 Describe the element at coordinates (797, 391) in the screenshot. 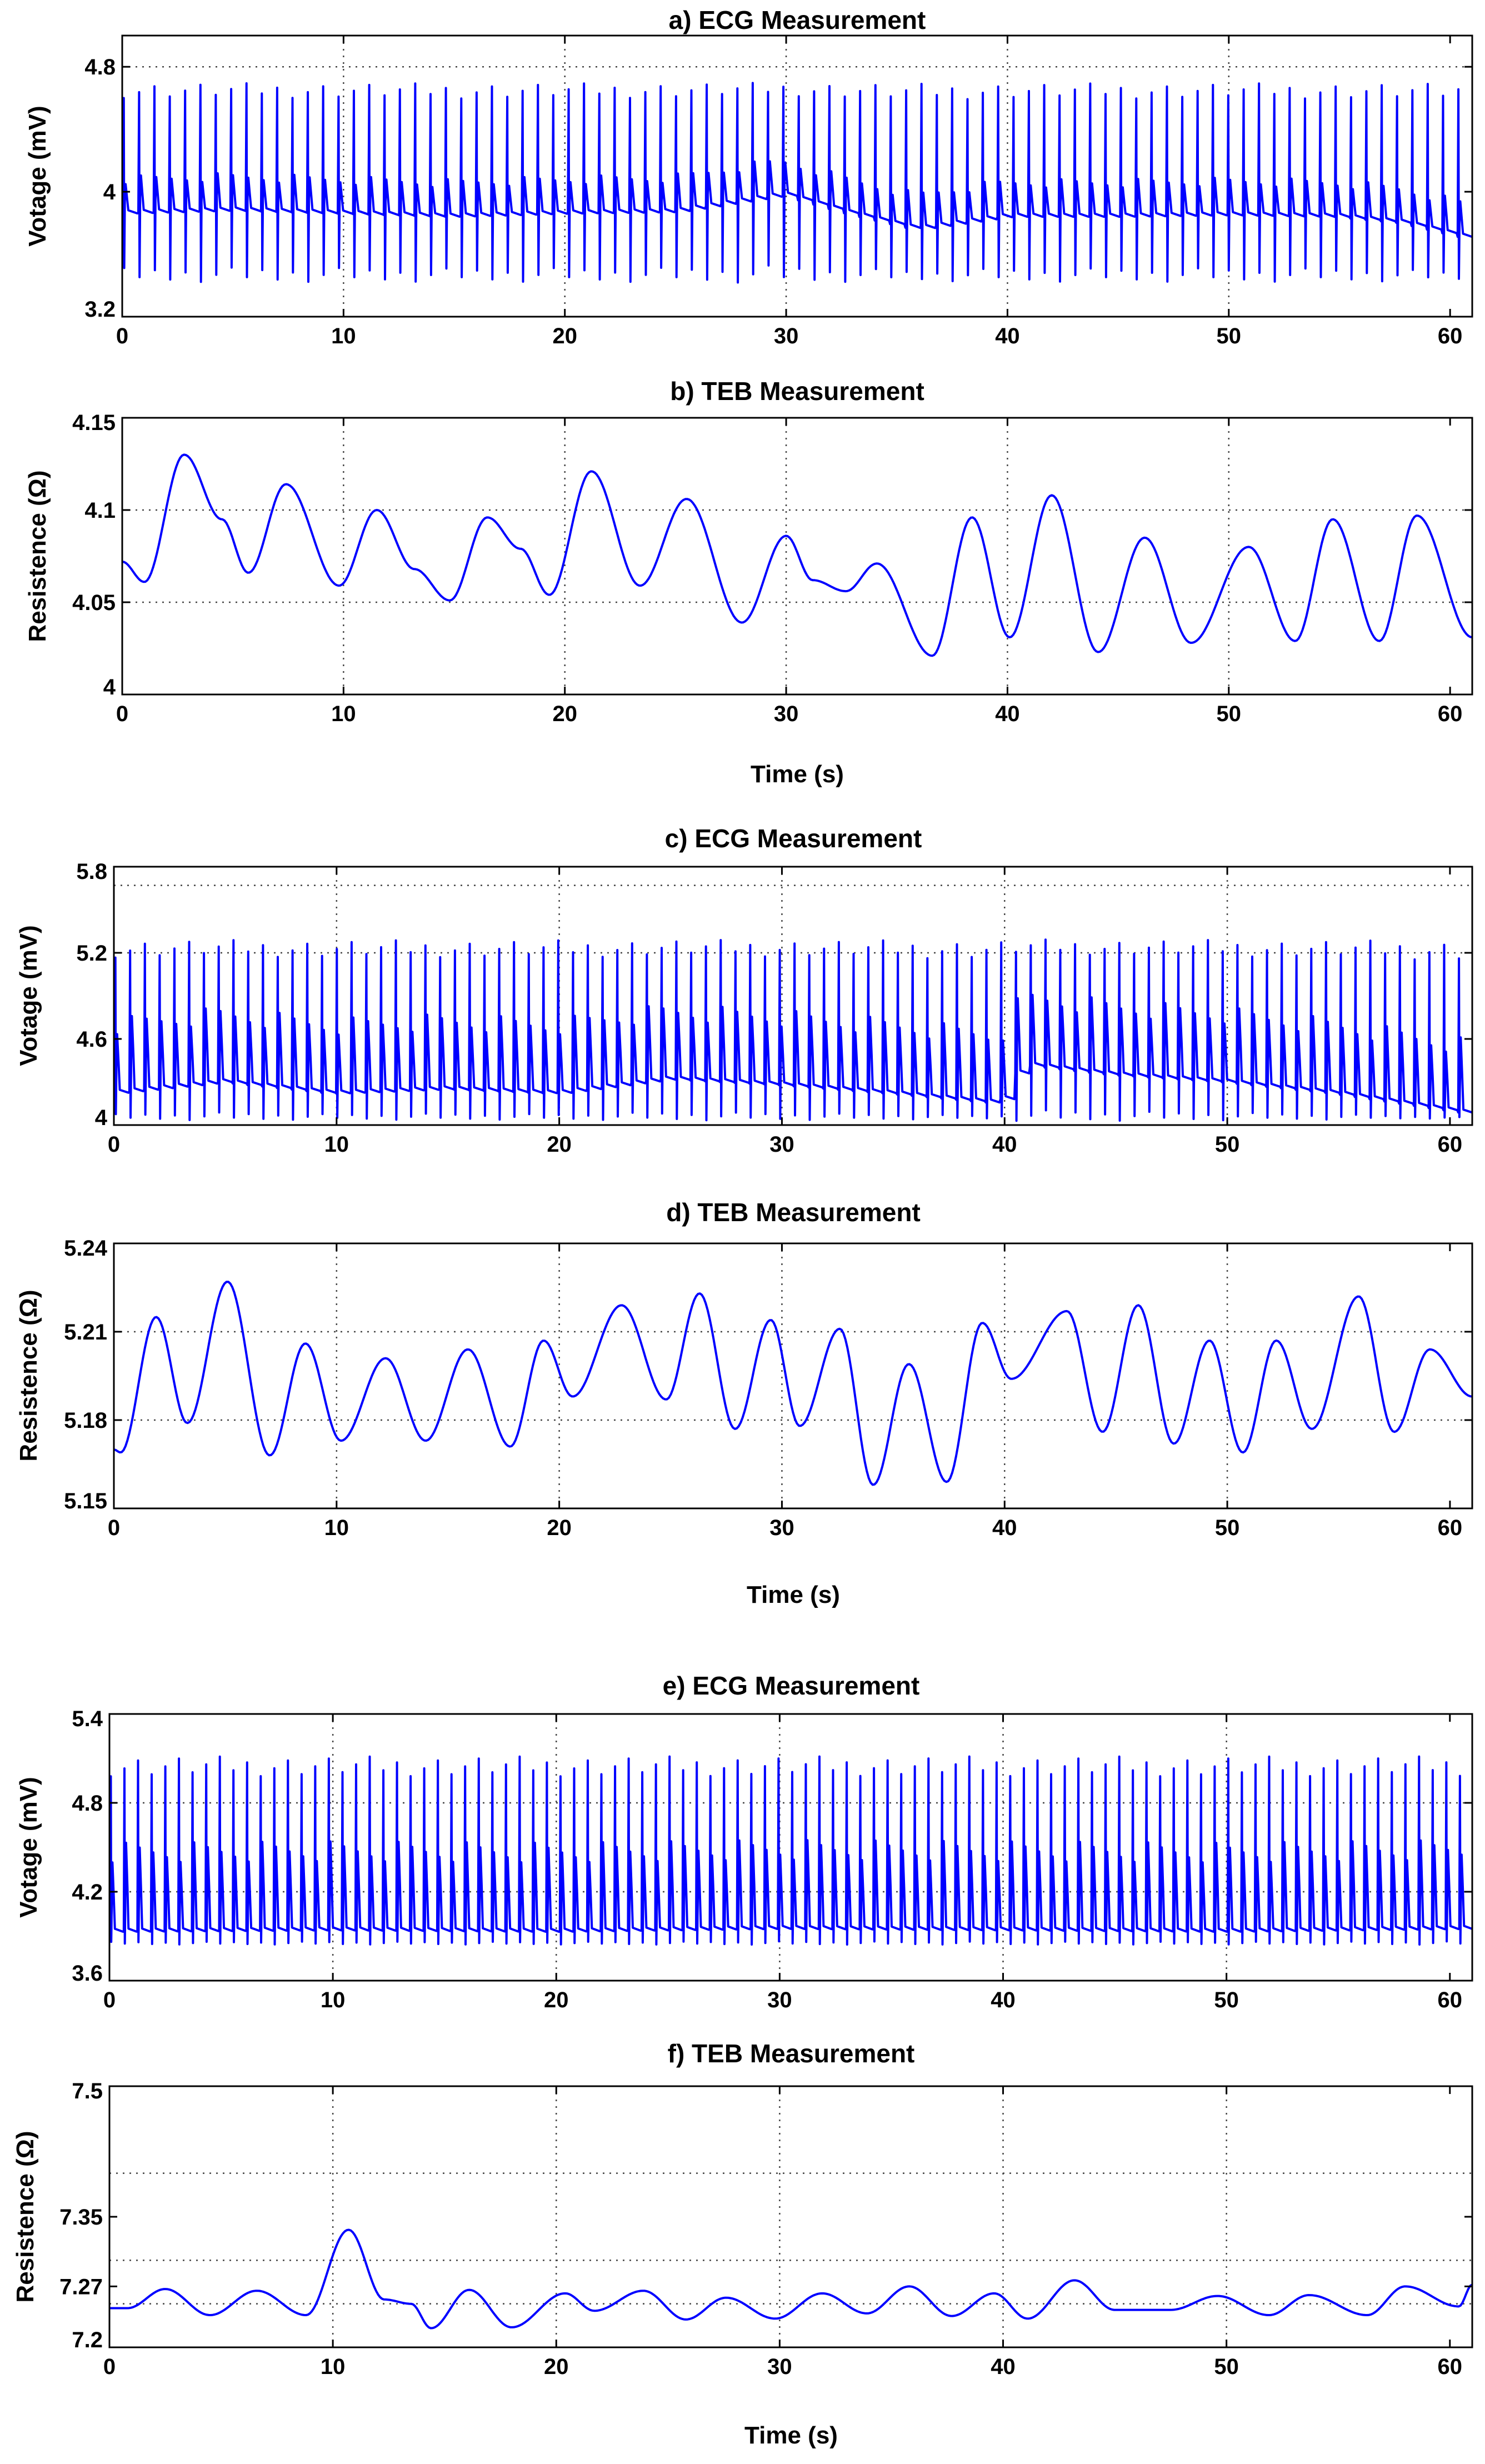

I see `panel-b-title: b) TEB Measurement` at that location.